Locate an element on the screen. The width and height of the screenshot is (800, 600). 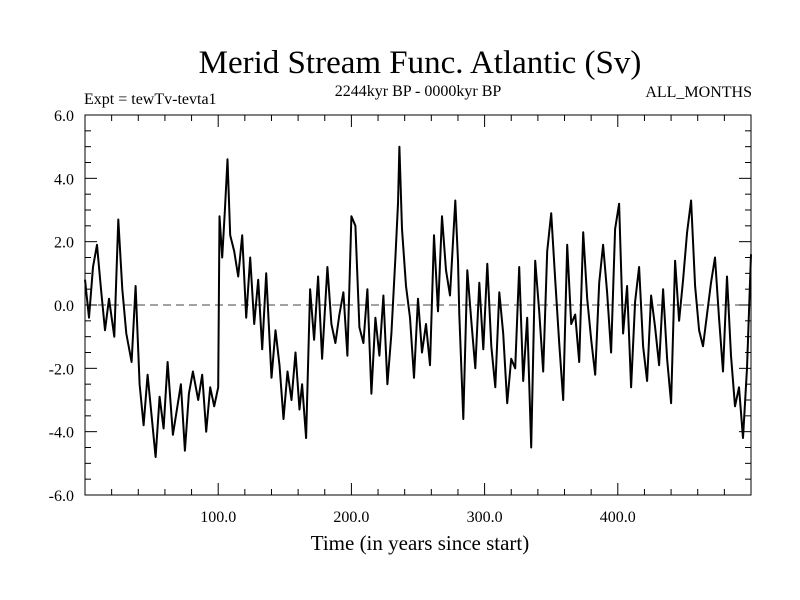
x-tick-label: 400.0 is located at coordinates (618, 517).